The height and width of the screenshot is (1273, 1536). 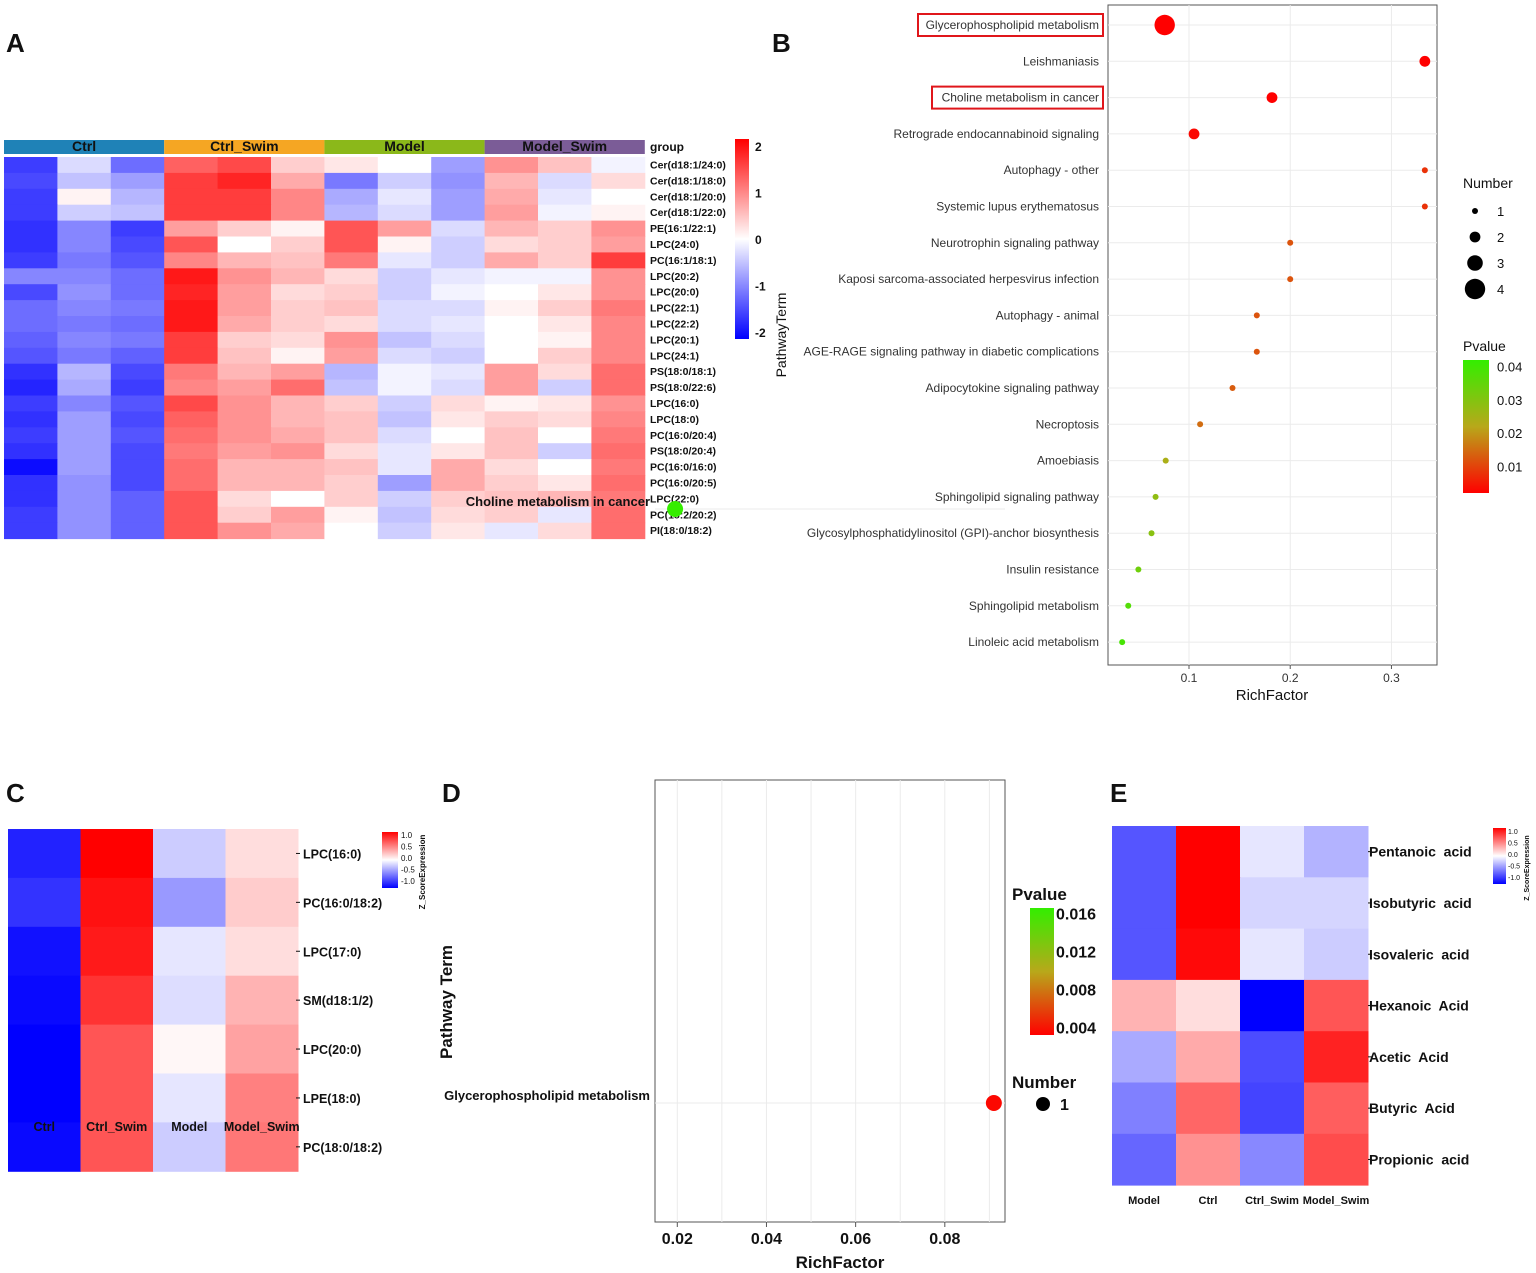 I want to click on pathway-term-label: Linoleic acid metabolism, so click(x=1033, y=642).